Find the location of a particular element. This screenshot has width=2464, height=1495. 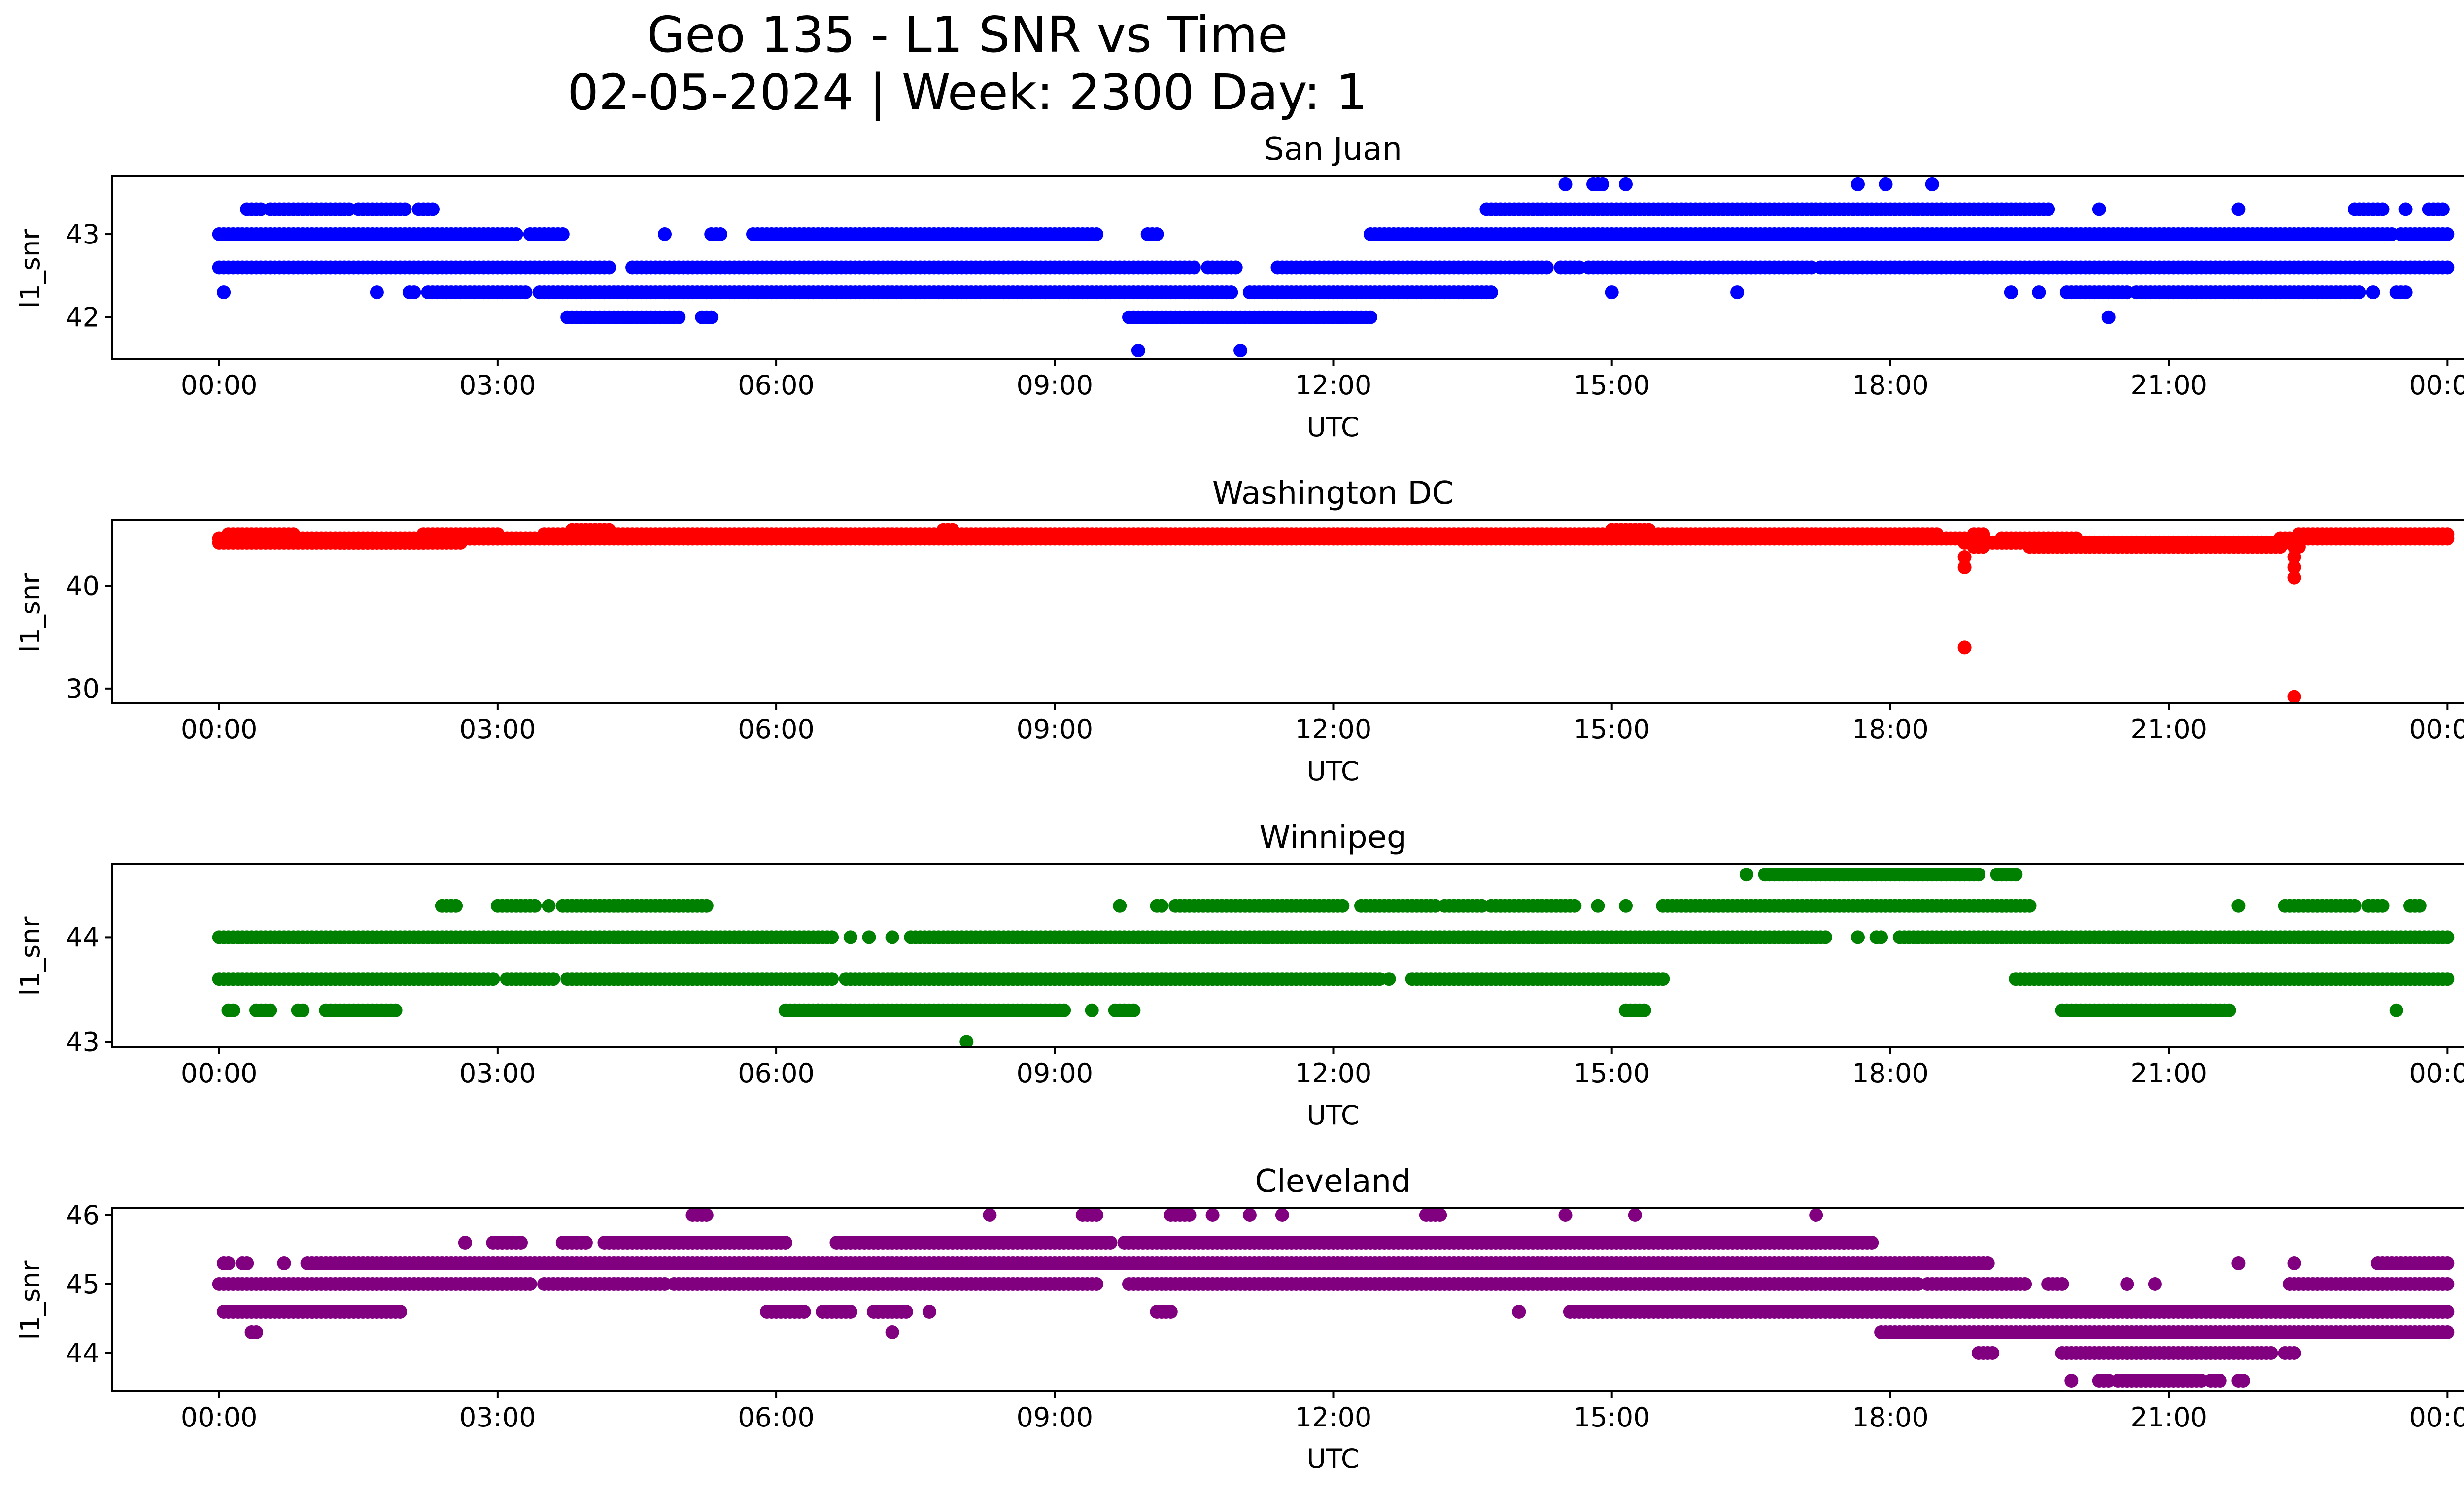

x-tick-label: 15:00 is located at coordinates (1612, 729).